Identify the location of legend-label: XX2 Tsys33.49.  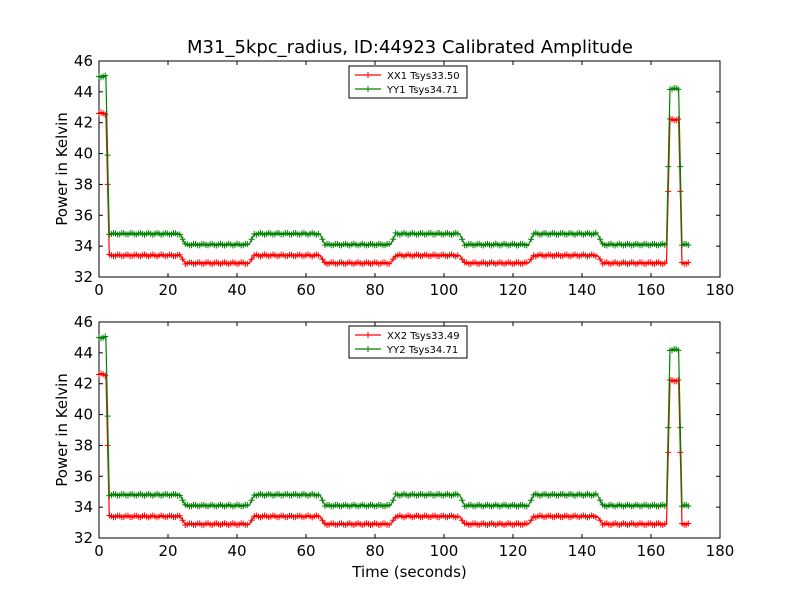
(423, 336).